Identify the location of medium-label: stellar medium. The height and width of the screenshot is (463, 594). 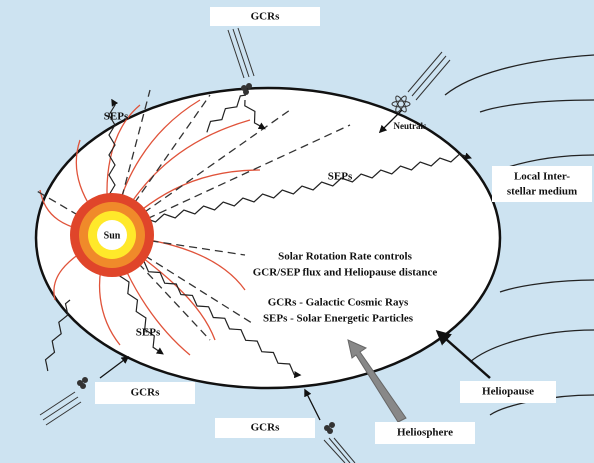
(542, 192).